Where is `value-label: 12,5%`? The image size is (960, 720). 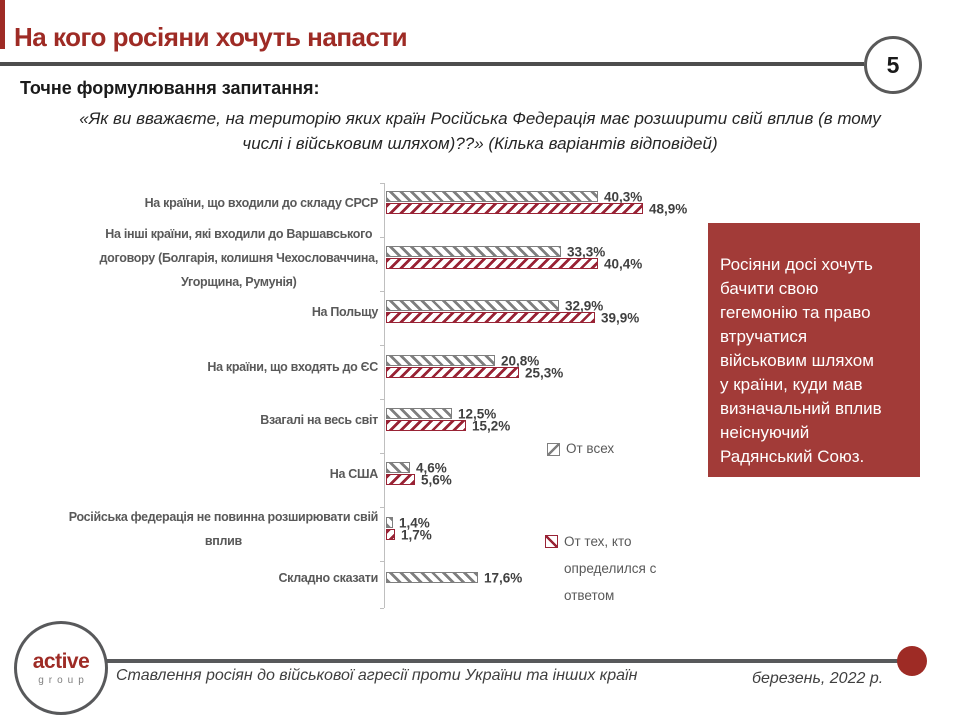 value-label: 12,5% is located at coordinates (477, 413).